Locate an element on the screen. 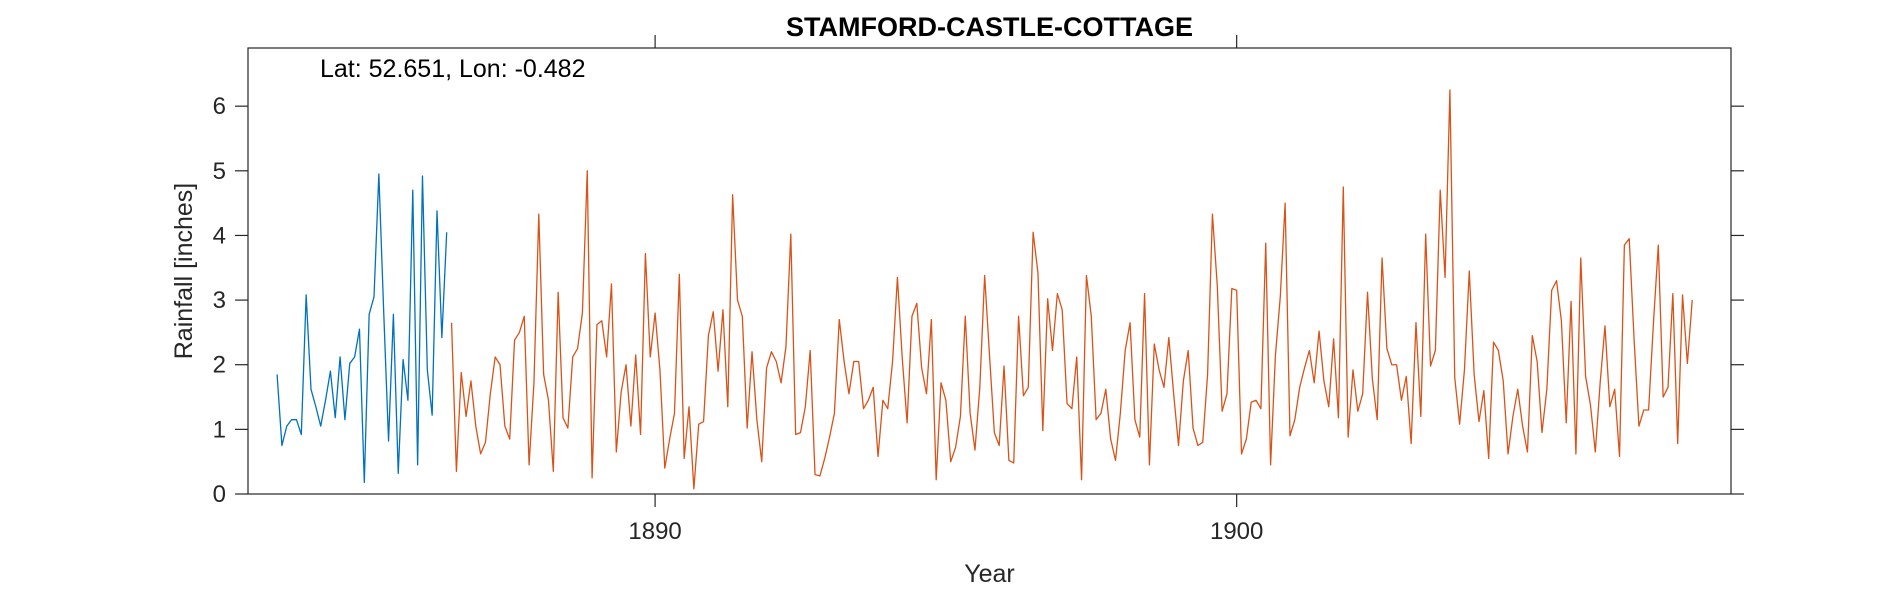  chart-title: STAMFORD-CASTLE-COTTAGE is located at coordinates (989, 27).